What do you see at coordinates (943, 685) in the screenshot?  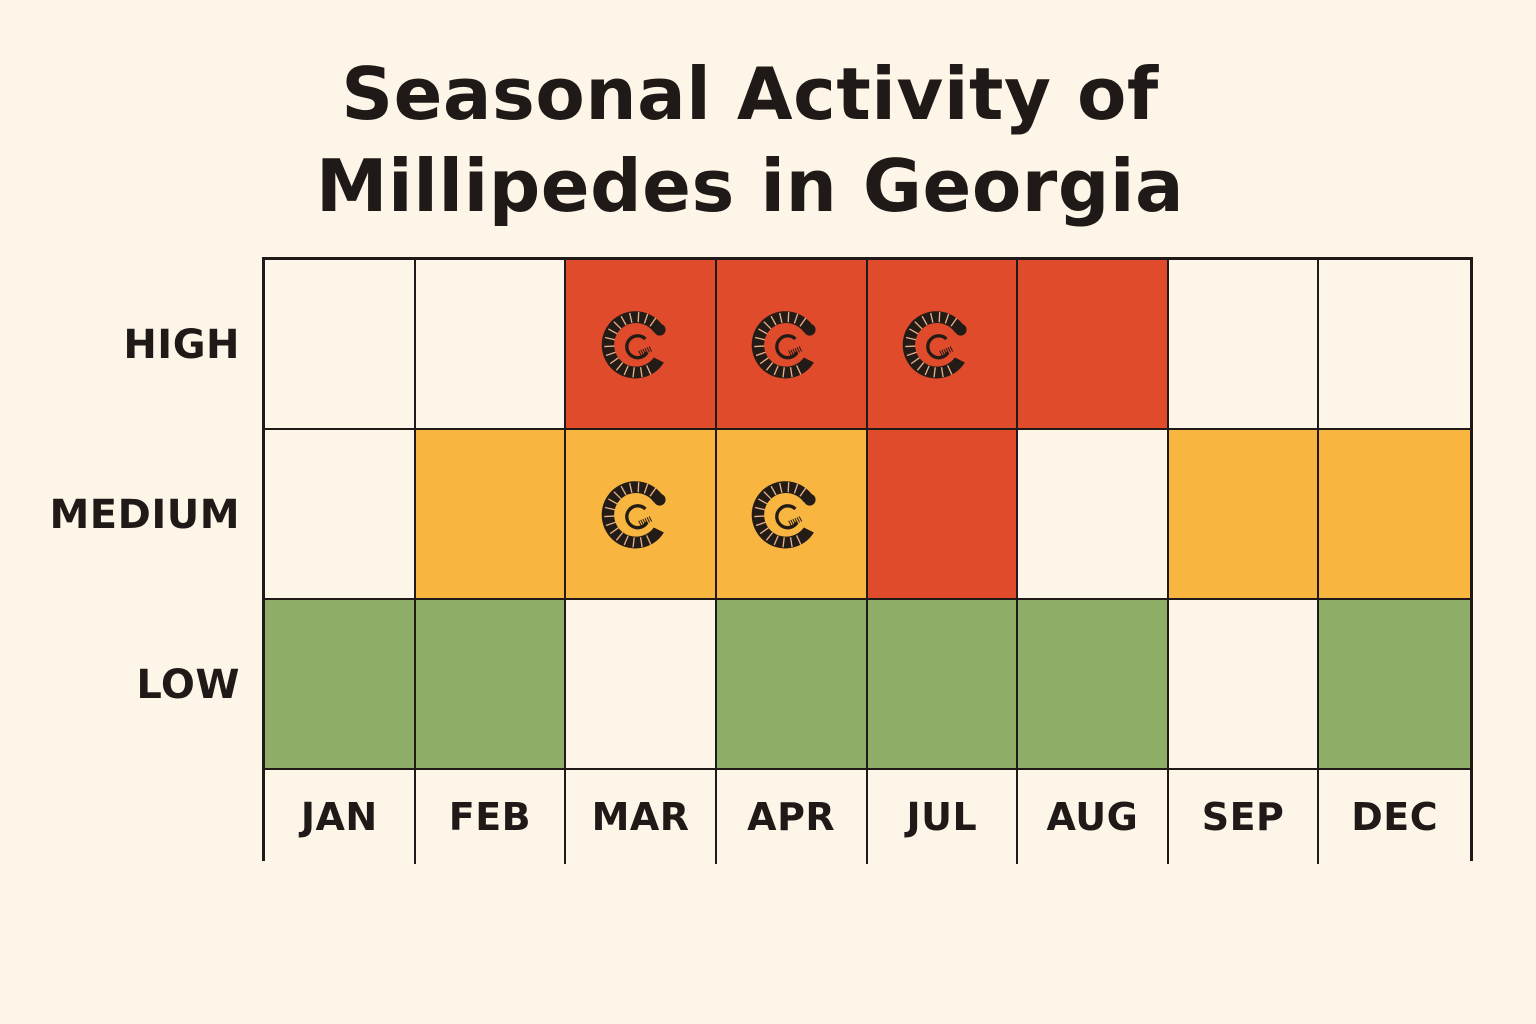 I see `cell-low-jul` at bounding box center [943, 685].